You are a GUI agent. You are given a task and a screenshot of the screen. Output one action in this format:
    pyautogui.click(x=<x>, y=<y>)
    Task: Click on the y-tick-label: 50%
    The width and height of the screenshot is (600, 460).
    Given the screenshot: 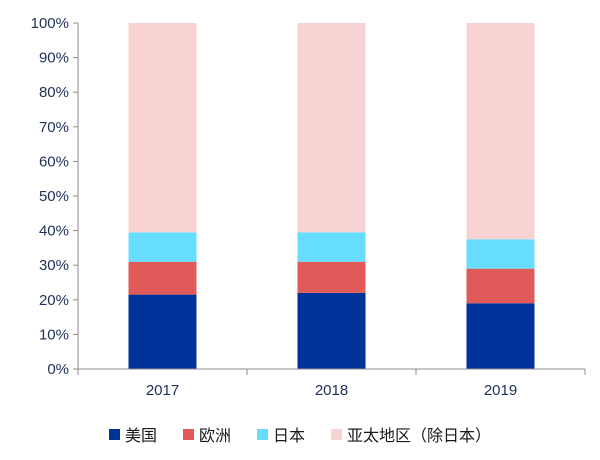 What is the action you would take?
    pyautogui.click(x=54, y=196)
    